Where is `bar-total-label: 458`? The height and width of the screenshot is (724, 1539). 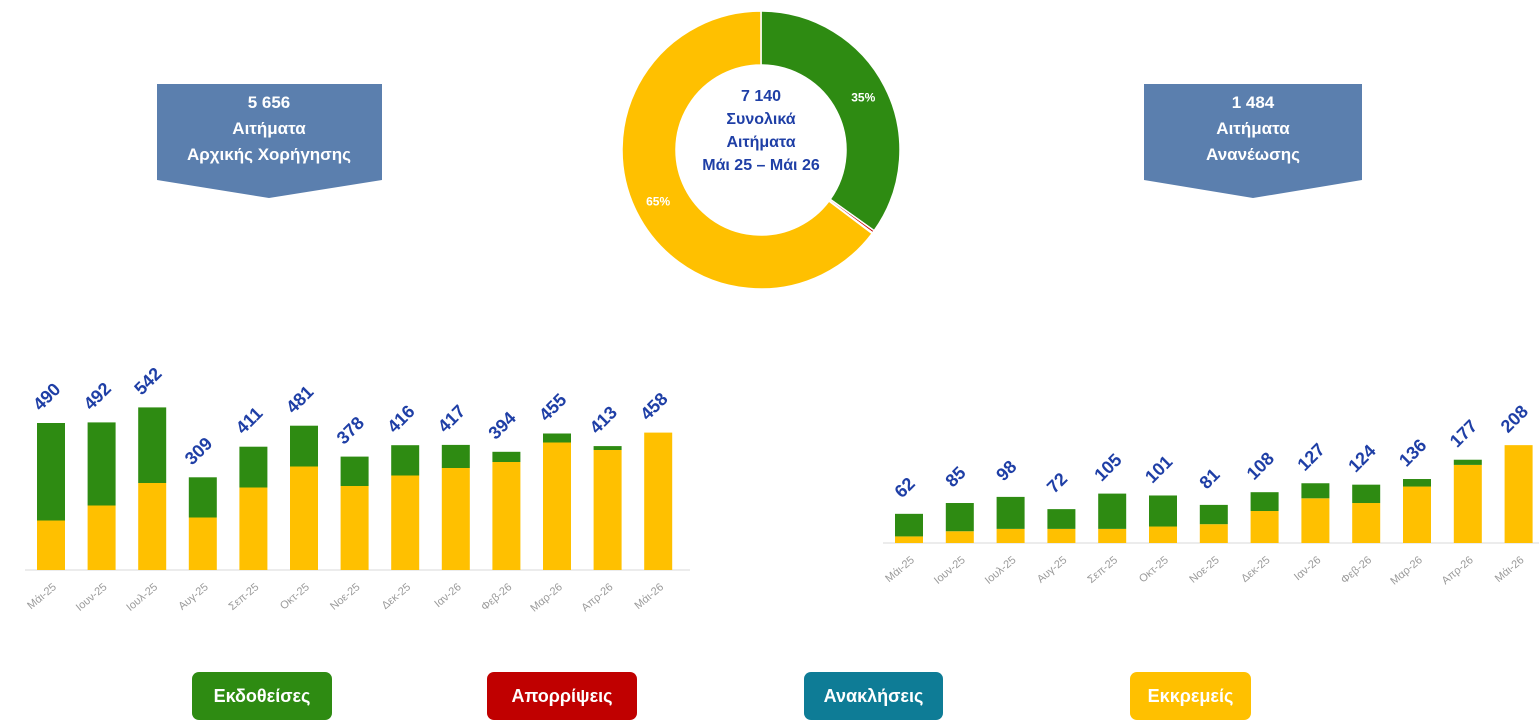
bar-total-label: 458 is located at coordinates (653, 406).